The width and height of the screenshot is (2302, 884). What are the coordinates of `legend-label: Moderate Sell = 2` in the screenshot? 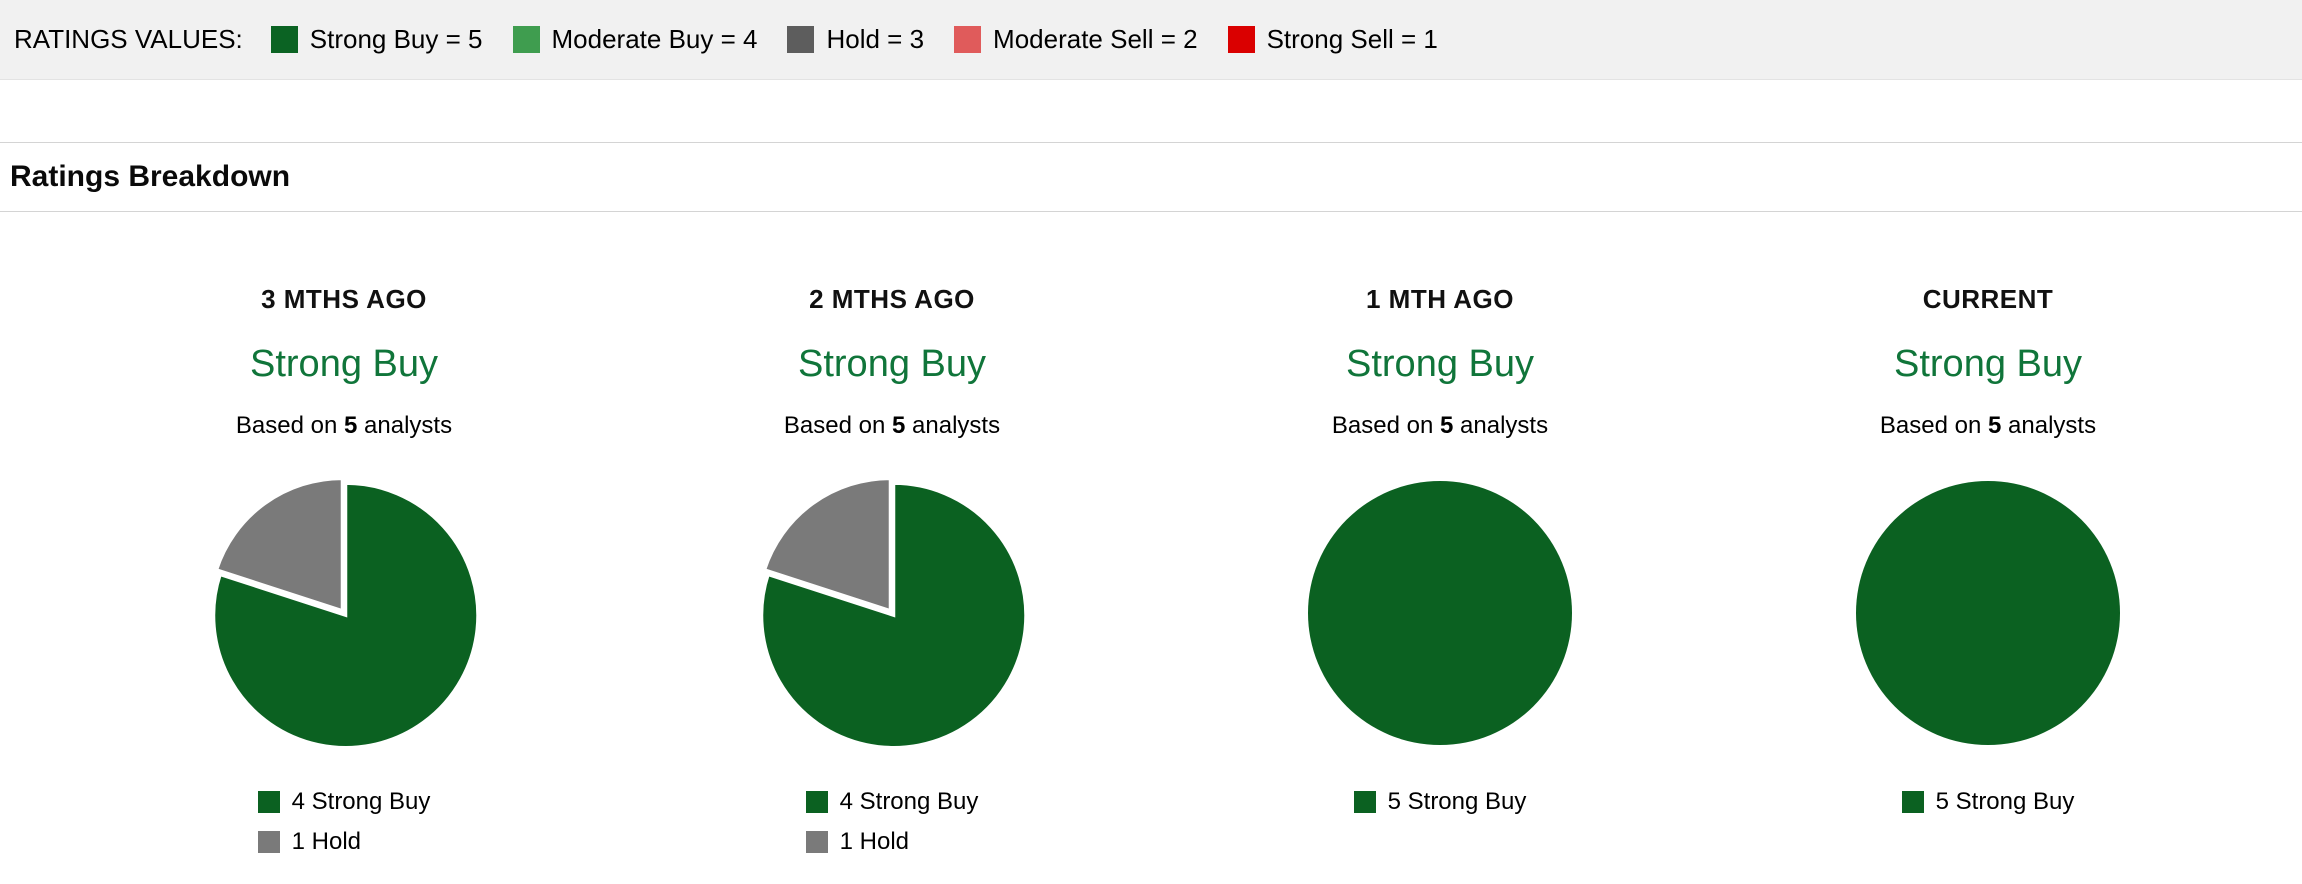 It's located at (1095, 39).